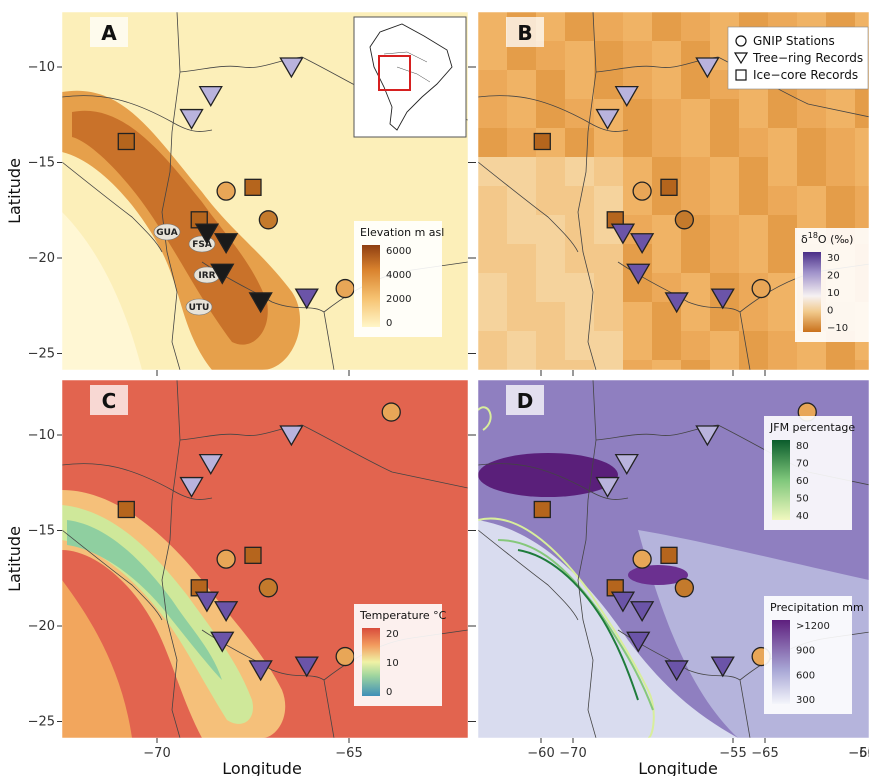 The image size is (869, 780). Describe the element at coordinates (805, 75) in the screenshot. I see `symbol-legend-label: Ice−core Records` at that location.